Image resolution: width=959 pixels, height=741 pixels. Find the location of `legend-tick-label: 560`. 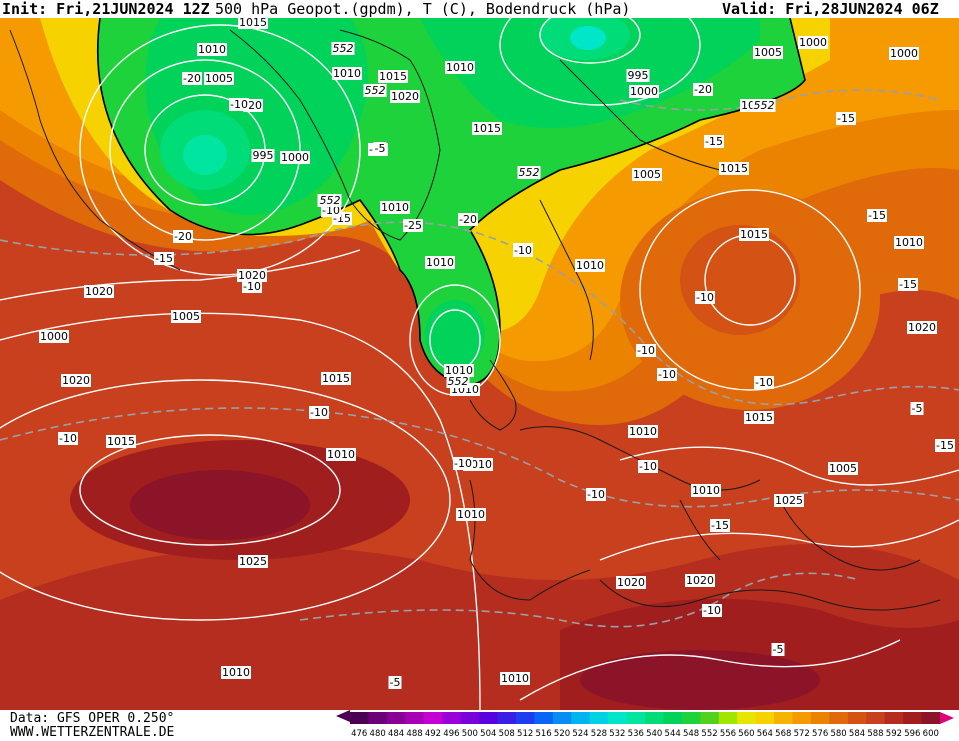

legend-tick-label: 560 is located at coordinates (746, 734).